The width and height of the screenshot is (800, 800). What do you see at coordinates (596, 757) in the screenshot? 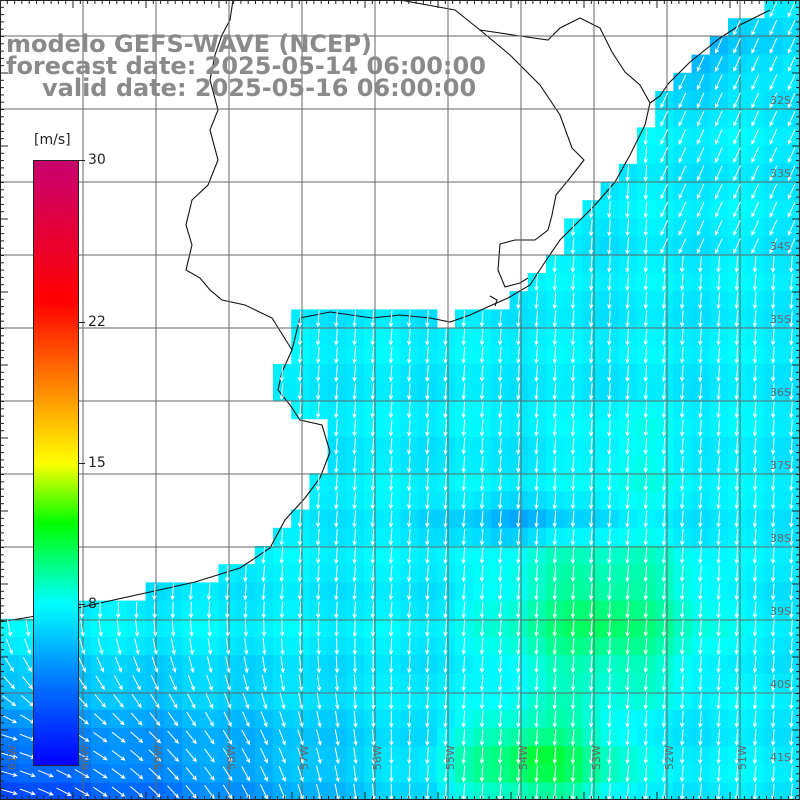
I see `longitude-label: 53W` at bounding box center [596, 757].